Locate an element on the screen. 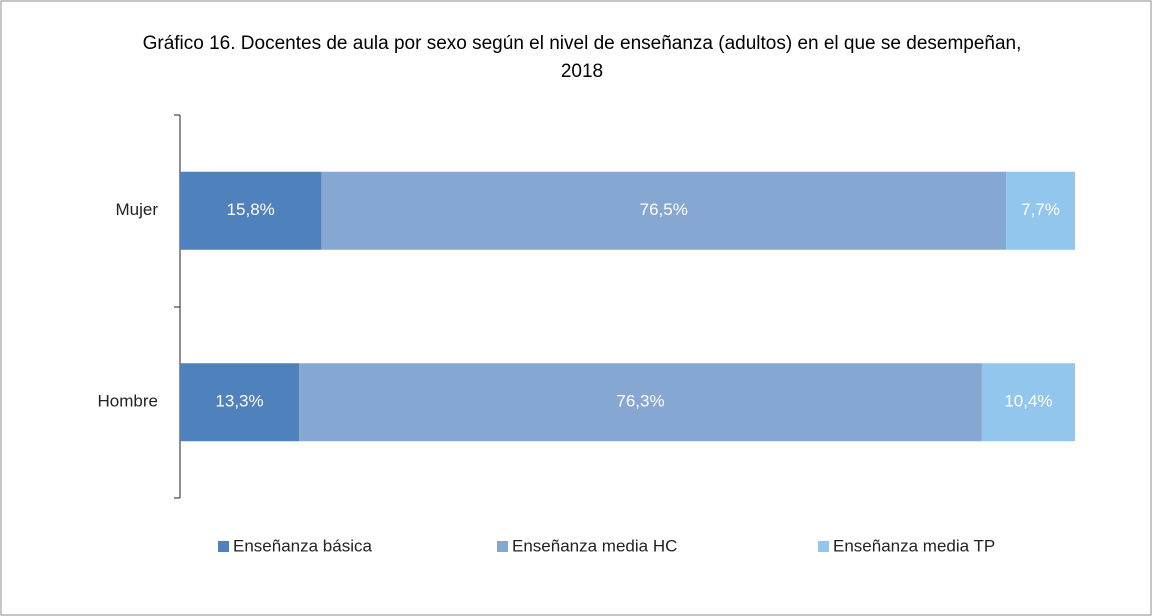  data-label: 13,3% is located at coordinates (239, 401).